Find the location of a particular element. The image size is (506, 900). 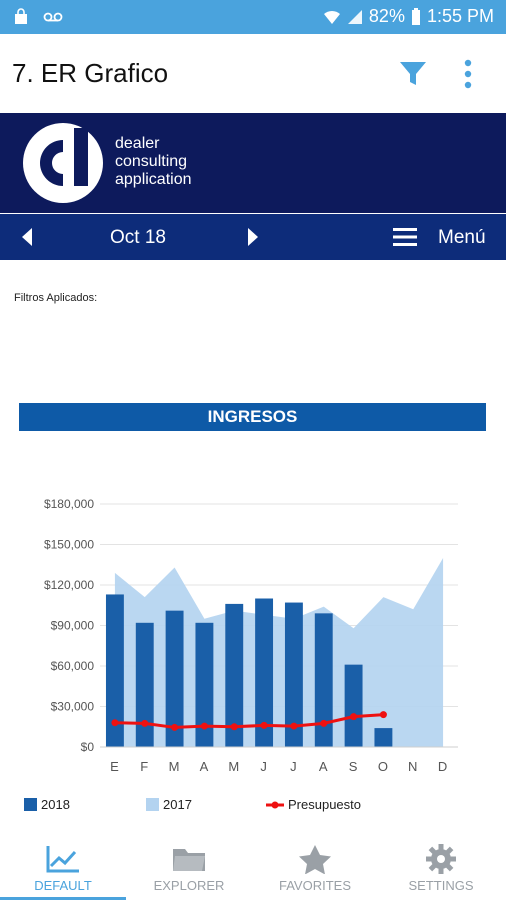

active-tab-indicator is located at coordinates (63, 898).